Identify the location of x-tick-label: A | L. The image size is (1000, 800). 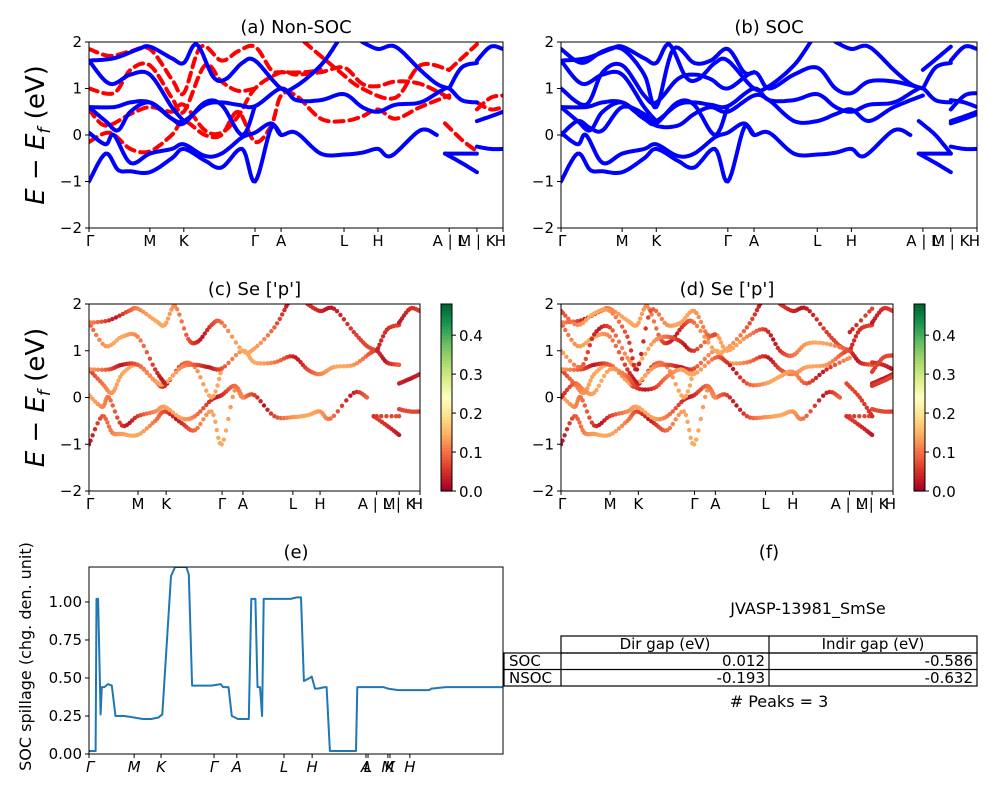
(923, 241).